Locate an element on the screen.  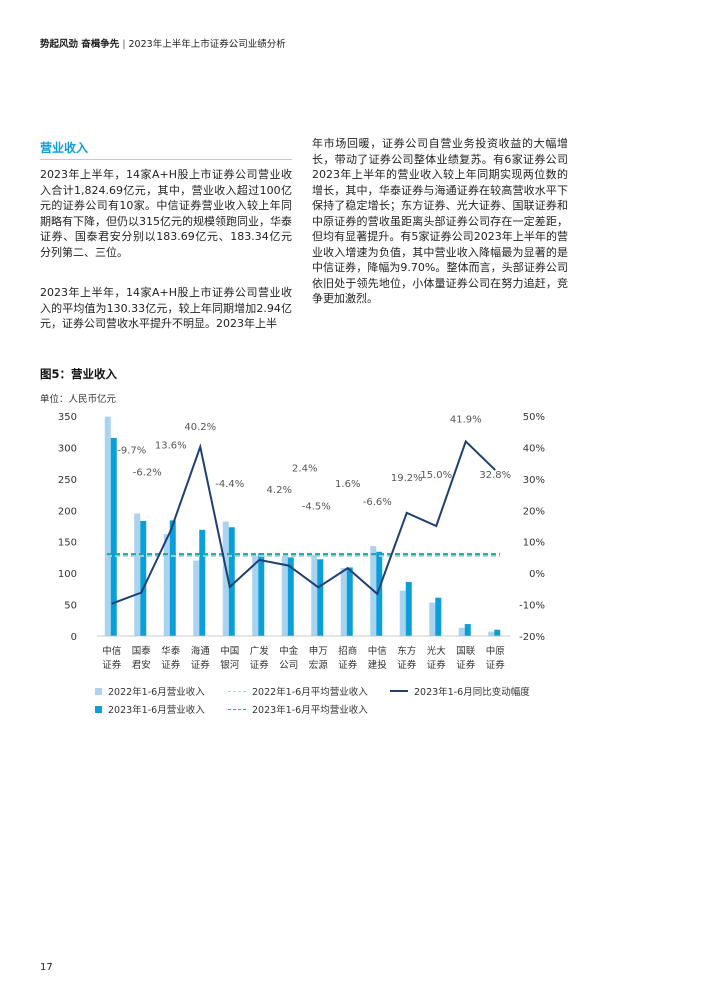
running-header: 势起风劲 奋楫争先 | 2023年上半年上市证券公司业绩分析 is located at coordinates (163, 43).